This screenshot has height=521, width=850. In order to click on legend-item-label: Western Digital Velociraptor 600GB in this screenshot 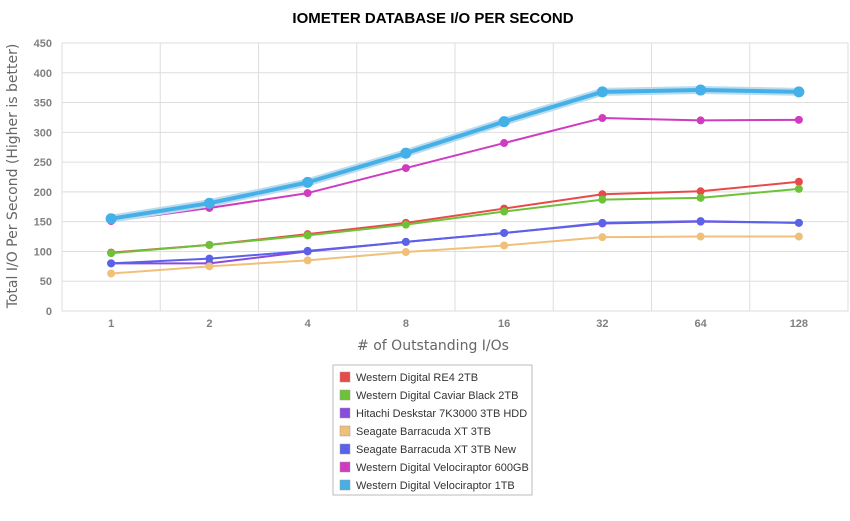, I will do `click(442, 468)`.